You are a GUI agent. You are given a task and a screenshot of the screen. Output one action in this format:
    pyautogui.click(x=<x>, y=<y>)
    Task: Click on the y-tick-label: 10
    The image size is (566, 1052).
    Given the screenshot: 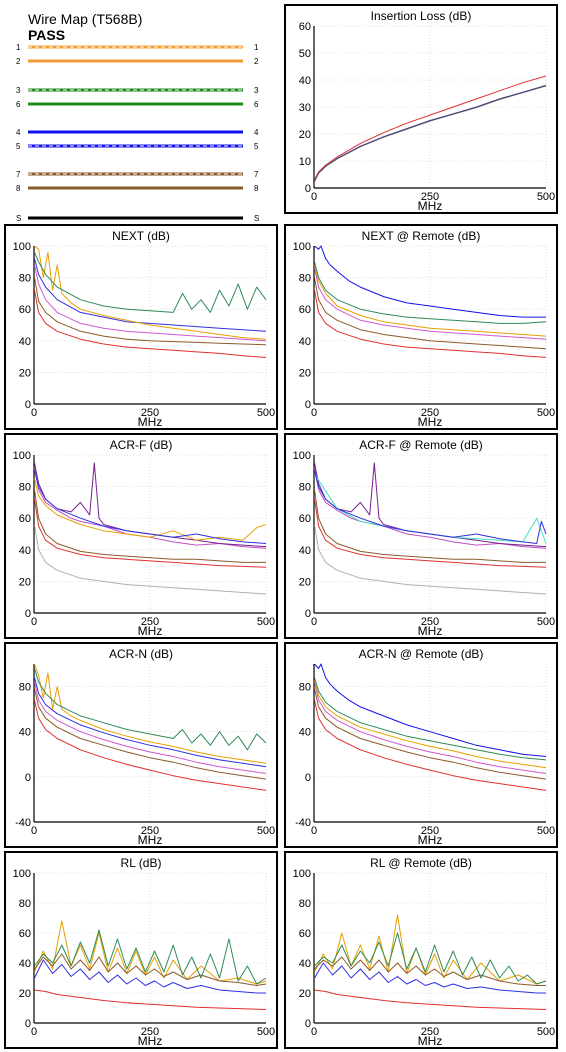 What is the action you would take?
    pyautogui.click(x=305, y=162)
    